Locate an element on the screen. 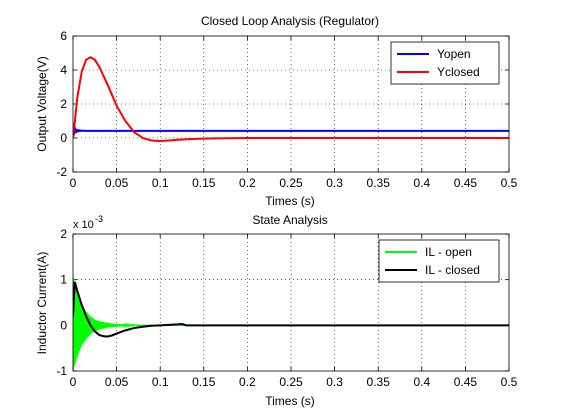 The height and width of the screenshot is (420, 561). top-y-tick-label: 2 is located at coordinates (63, 104).